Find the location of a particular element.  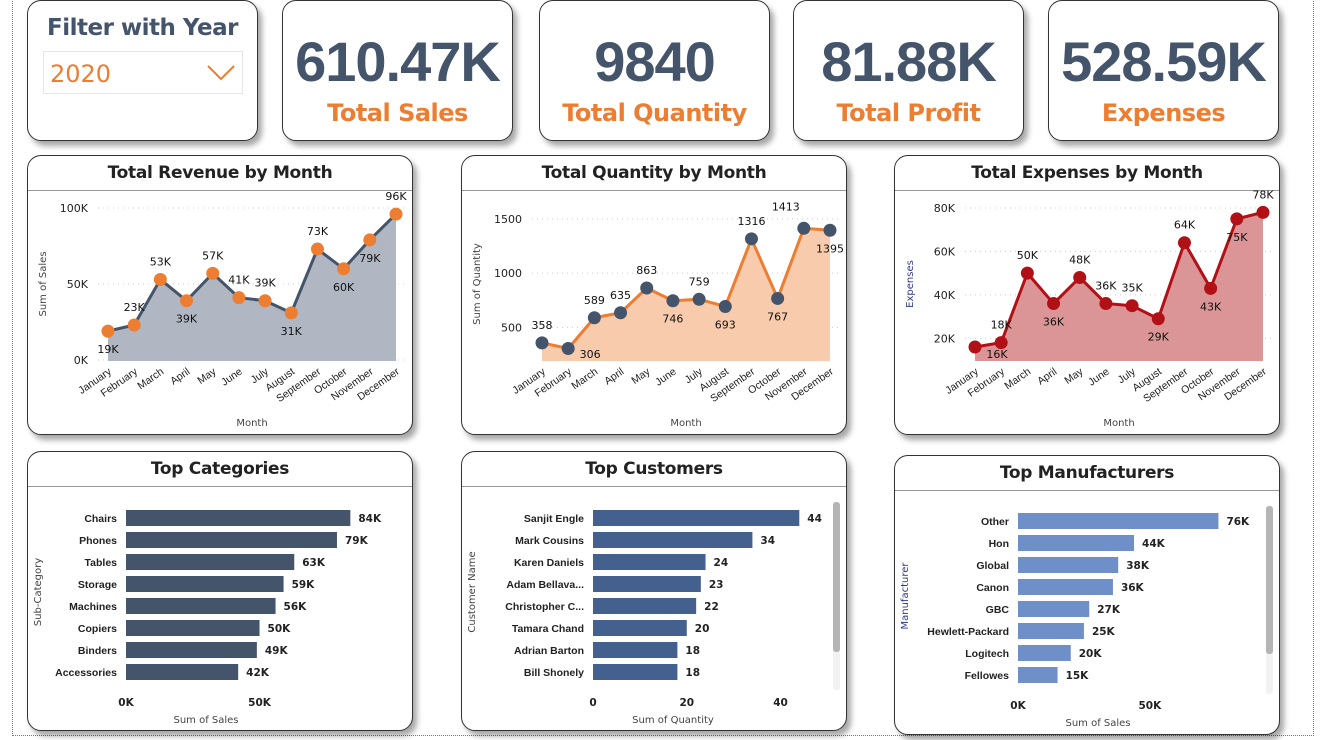

category-label: Fellowes is located at coordinates (987, 676).